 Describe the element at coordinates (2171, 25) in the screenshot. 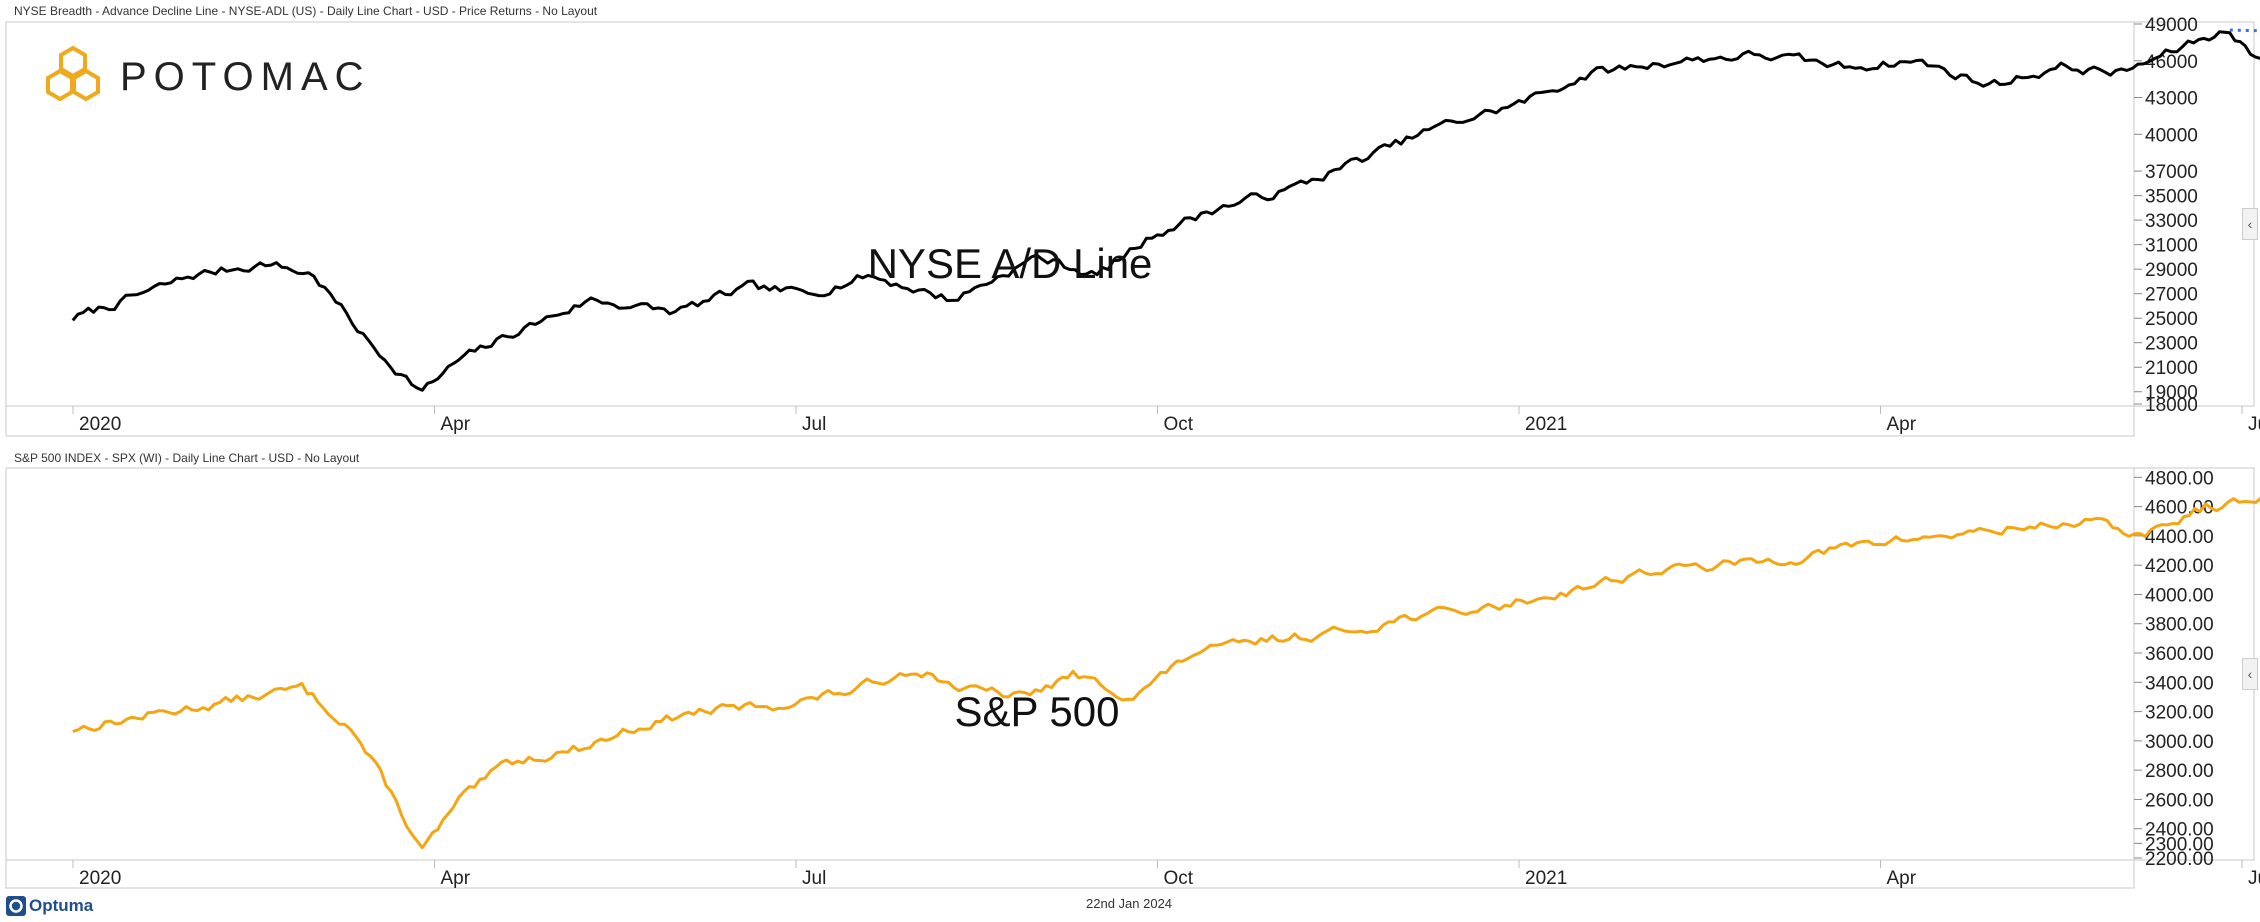

I see `ad-y-label: 49000` at that location.